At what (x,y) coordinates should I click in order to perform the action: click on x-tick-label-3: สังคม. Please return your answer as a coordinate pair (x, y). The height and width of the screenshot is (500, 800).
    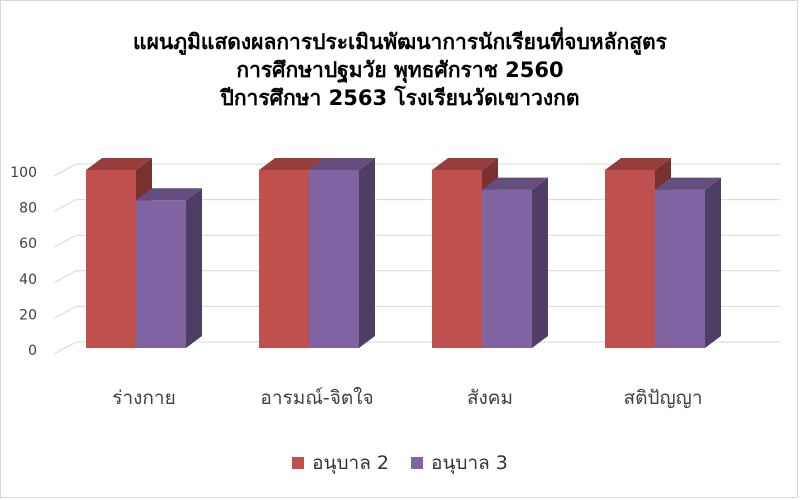
    Looking at the image, I should click on (490, 398).